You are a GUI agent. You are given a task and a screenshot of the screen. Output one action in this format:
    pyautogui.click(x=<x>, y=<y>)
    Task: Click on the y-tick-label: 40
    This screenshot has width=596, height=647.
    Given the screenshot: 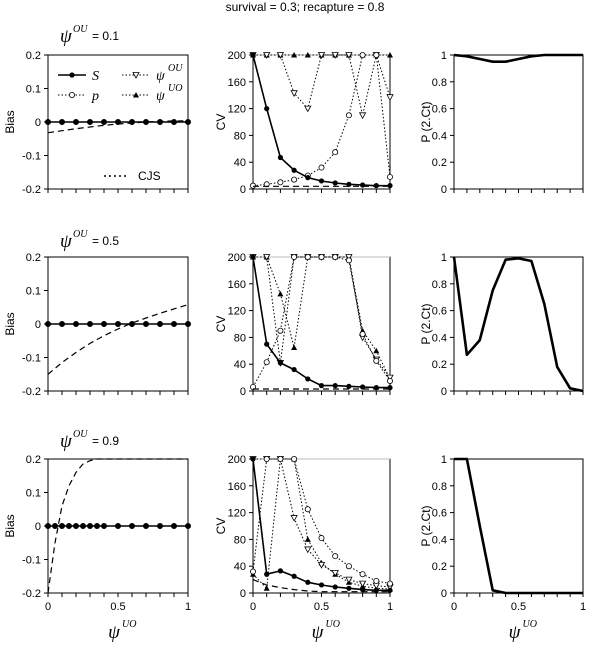 What is the action you would take?
    pyautogui.click(x=240, y=365)
    